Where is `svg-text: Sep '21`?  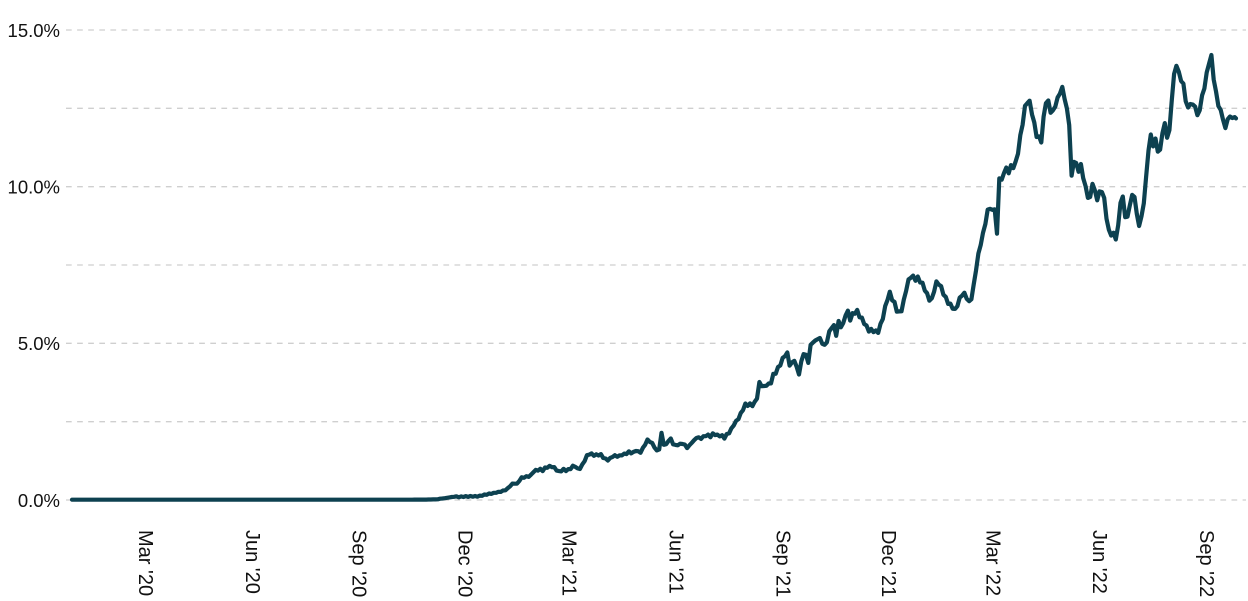 svg-text: Sep '21 is located at coordinates (782, 563).